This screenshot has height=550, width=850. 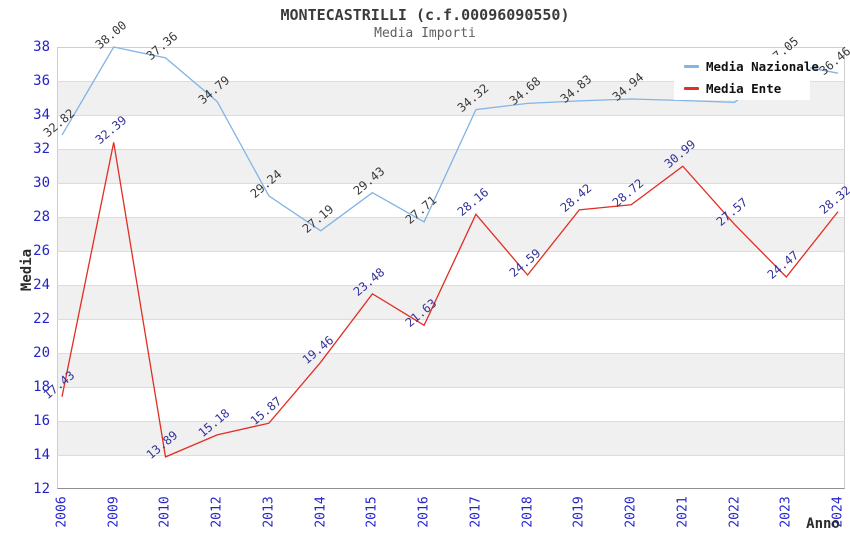 I want to click on y-tick-label: 22, so click(x=41, y=319).